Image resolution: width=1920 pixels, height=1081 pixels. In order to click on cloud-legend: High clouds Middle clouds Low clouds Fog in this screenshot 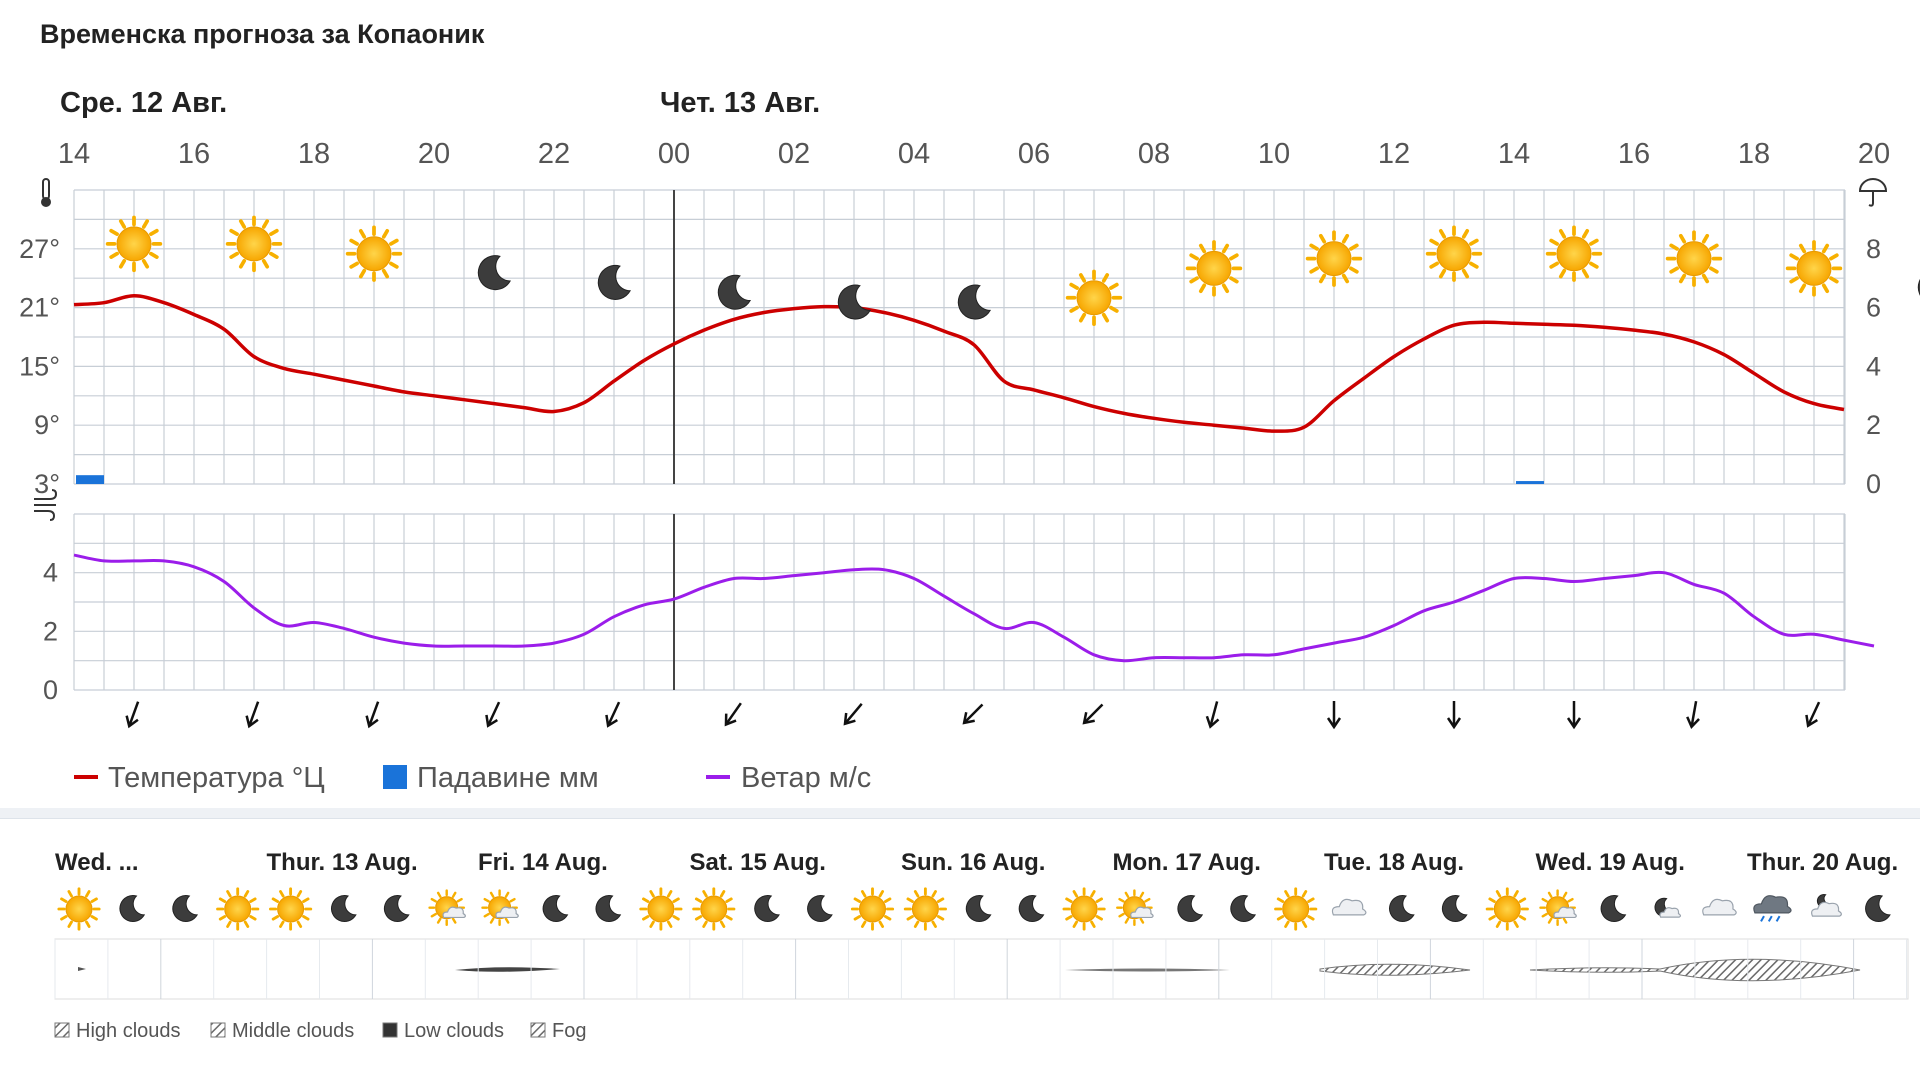, I will do `click(320, 1031)`.